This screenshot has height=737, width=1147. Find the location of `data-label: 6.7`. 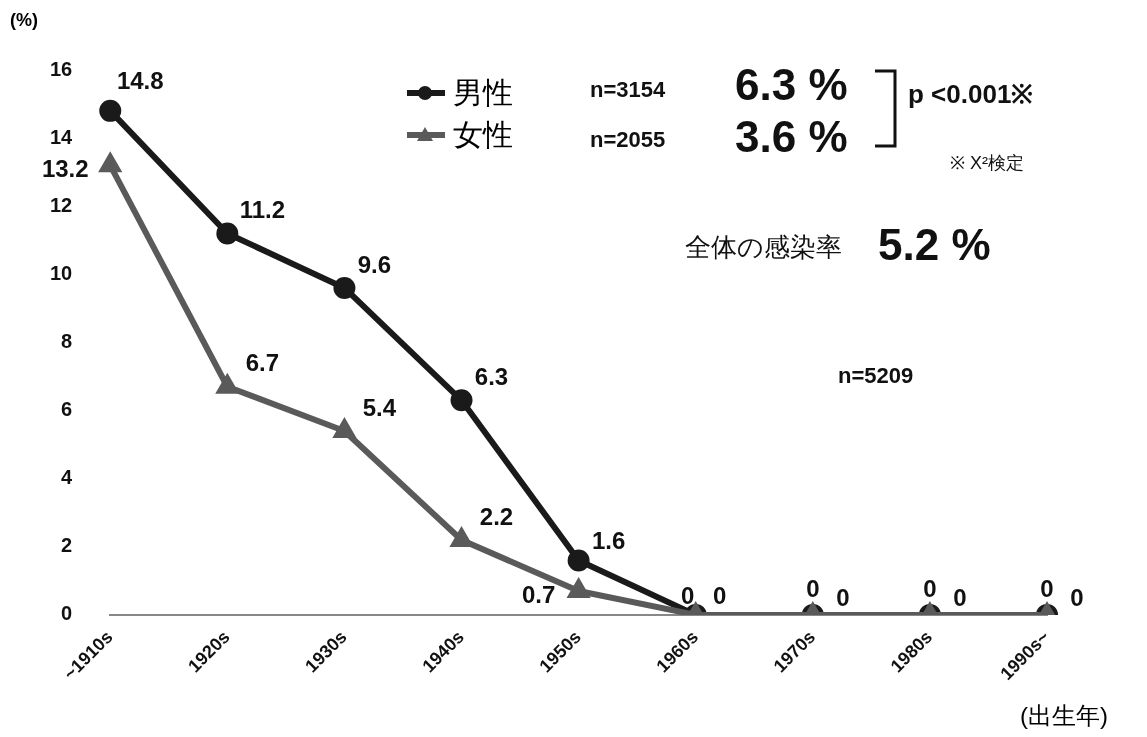

data-label: 6.7 is located at coordinates (262, 363).